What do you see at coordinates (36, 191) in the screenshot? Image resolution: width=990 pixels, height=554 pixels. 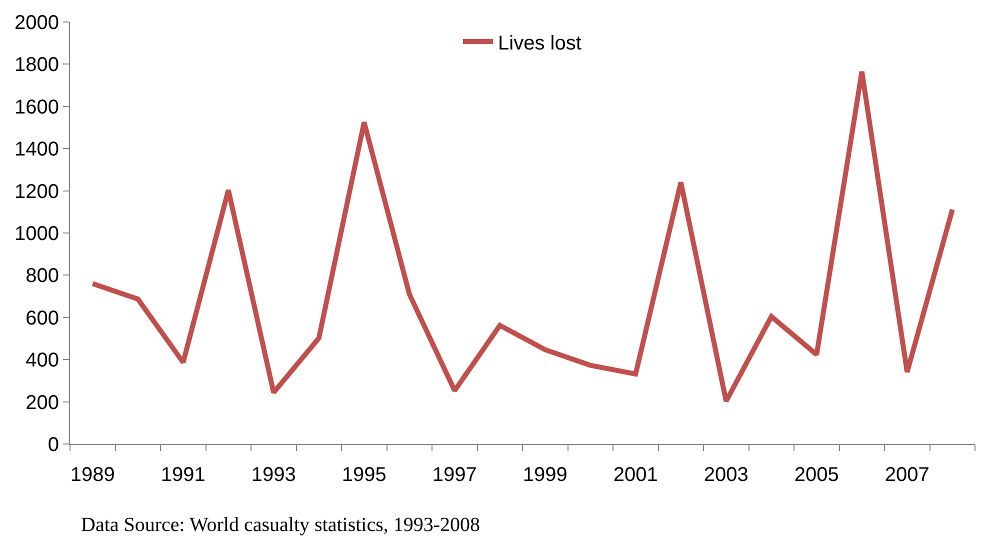 I see `y-tick-label: 1200` at bounding box center [36, 191].